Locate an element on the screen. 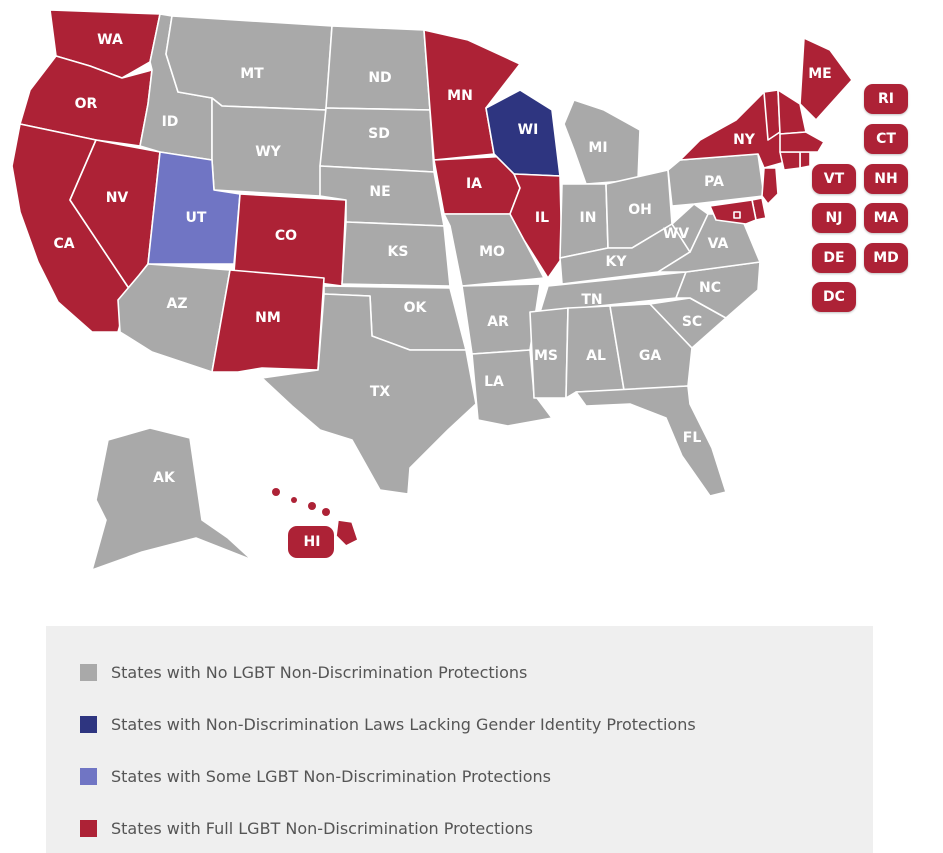 This screenshot has height=853, width=943. state-label-ak: AK is located at coordinates (164, 478).